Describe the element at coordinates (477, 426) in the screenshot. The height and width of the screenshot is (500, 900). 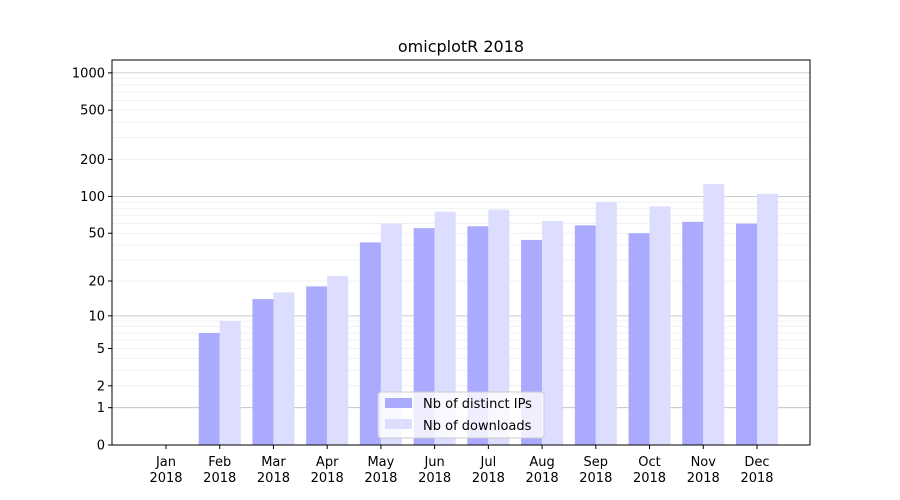
I see `legend-label-downloads: Nb of downloads` at that location.